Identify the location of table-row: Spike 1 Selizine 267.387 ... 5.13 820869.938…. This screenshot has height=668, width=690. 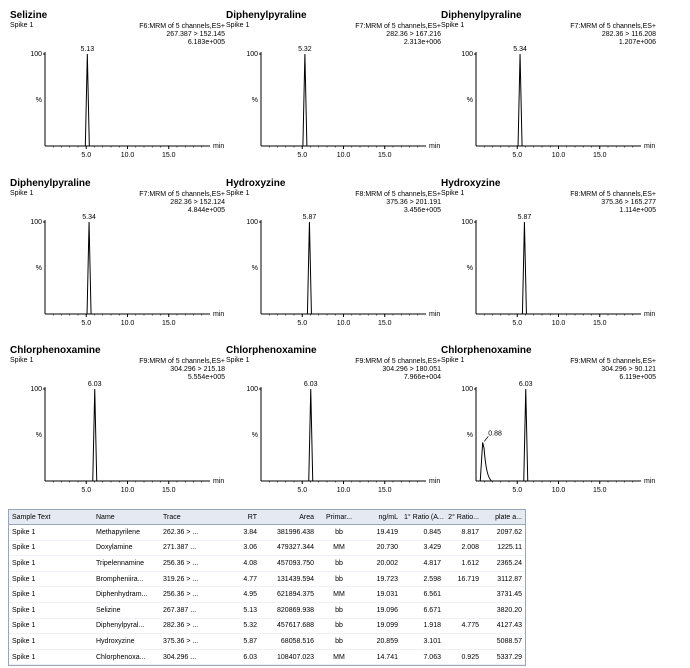
(267, 610).